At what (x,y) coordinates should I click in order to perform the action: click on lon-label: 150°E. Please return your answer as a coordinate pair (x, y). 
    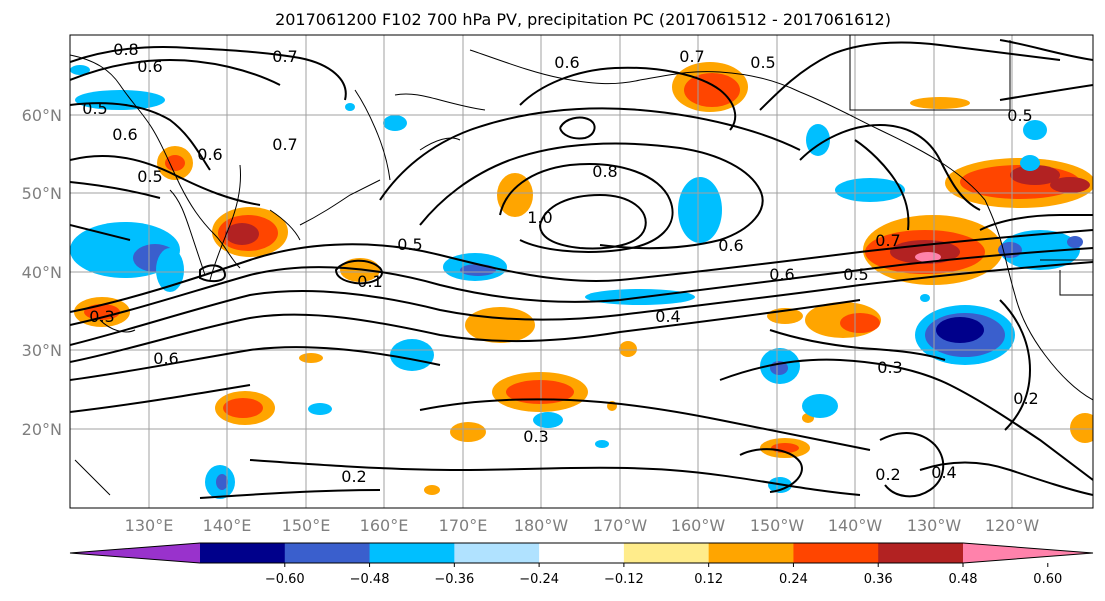
    Looking at the image, I should click on (306, 525).